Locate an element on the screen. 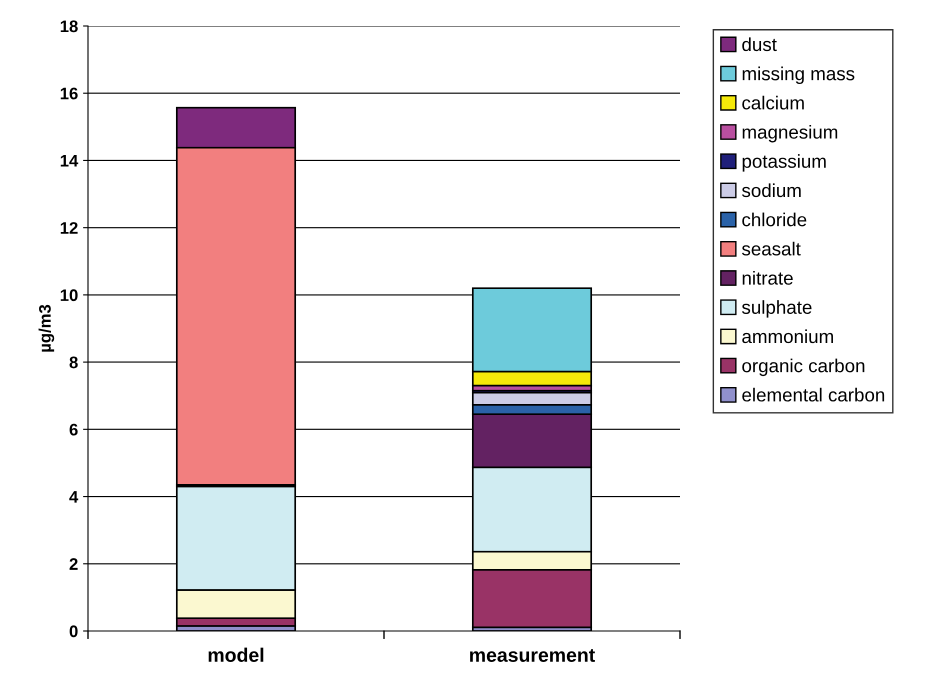  y-tick-label: 8 is located at coordinates (74, 362).